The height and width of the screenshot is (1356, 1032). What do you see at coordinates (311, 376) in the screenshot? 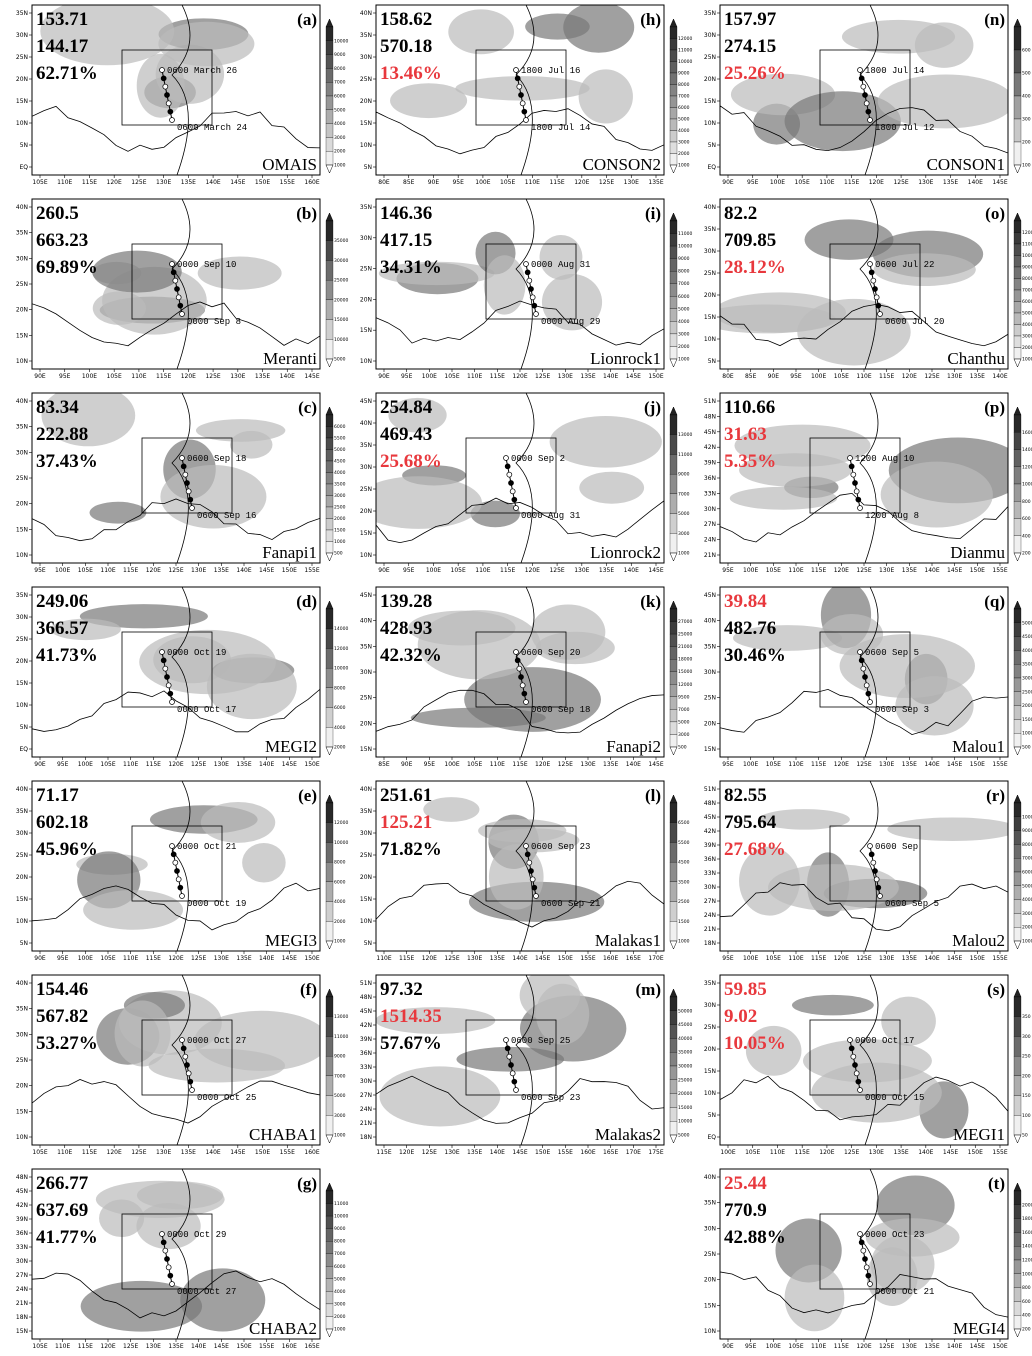
I see `lon-tick-label: 145E` at bounding box center [311, 376].